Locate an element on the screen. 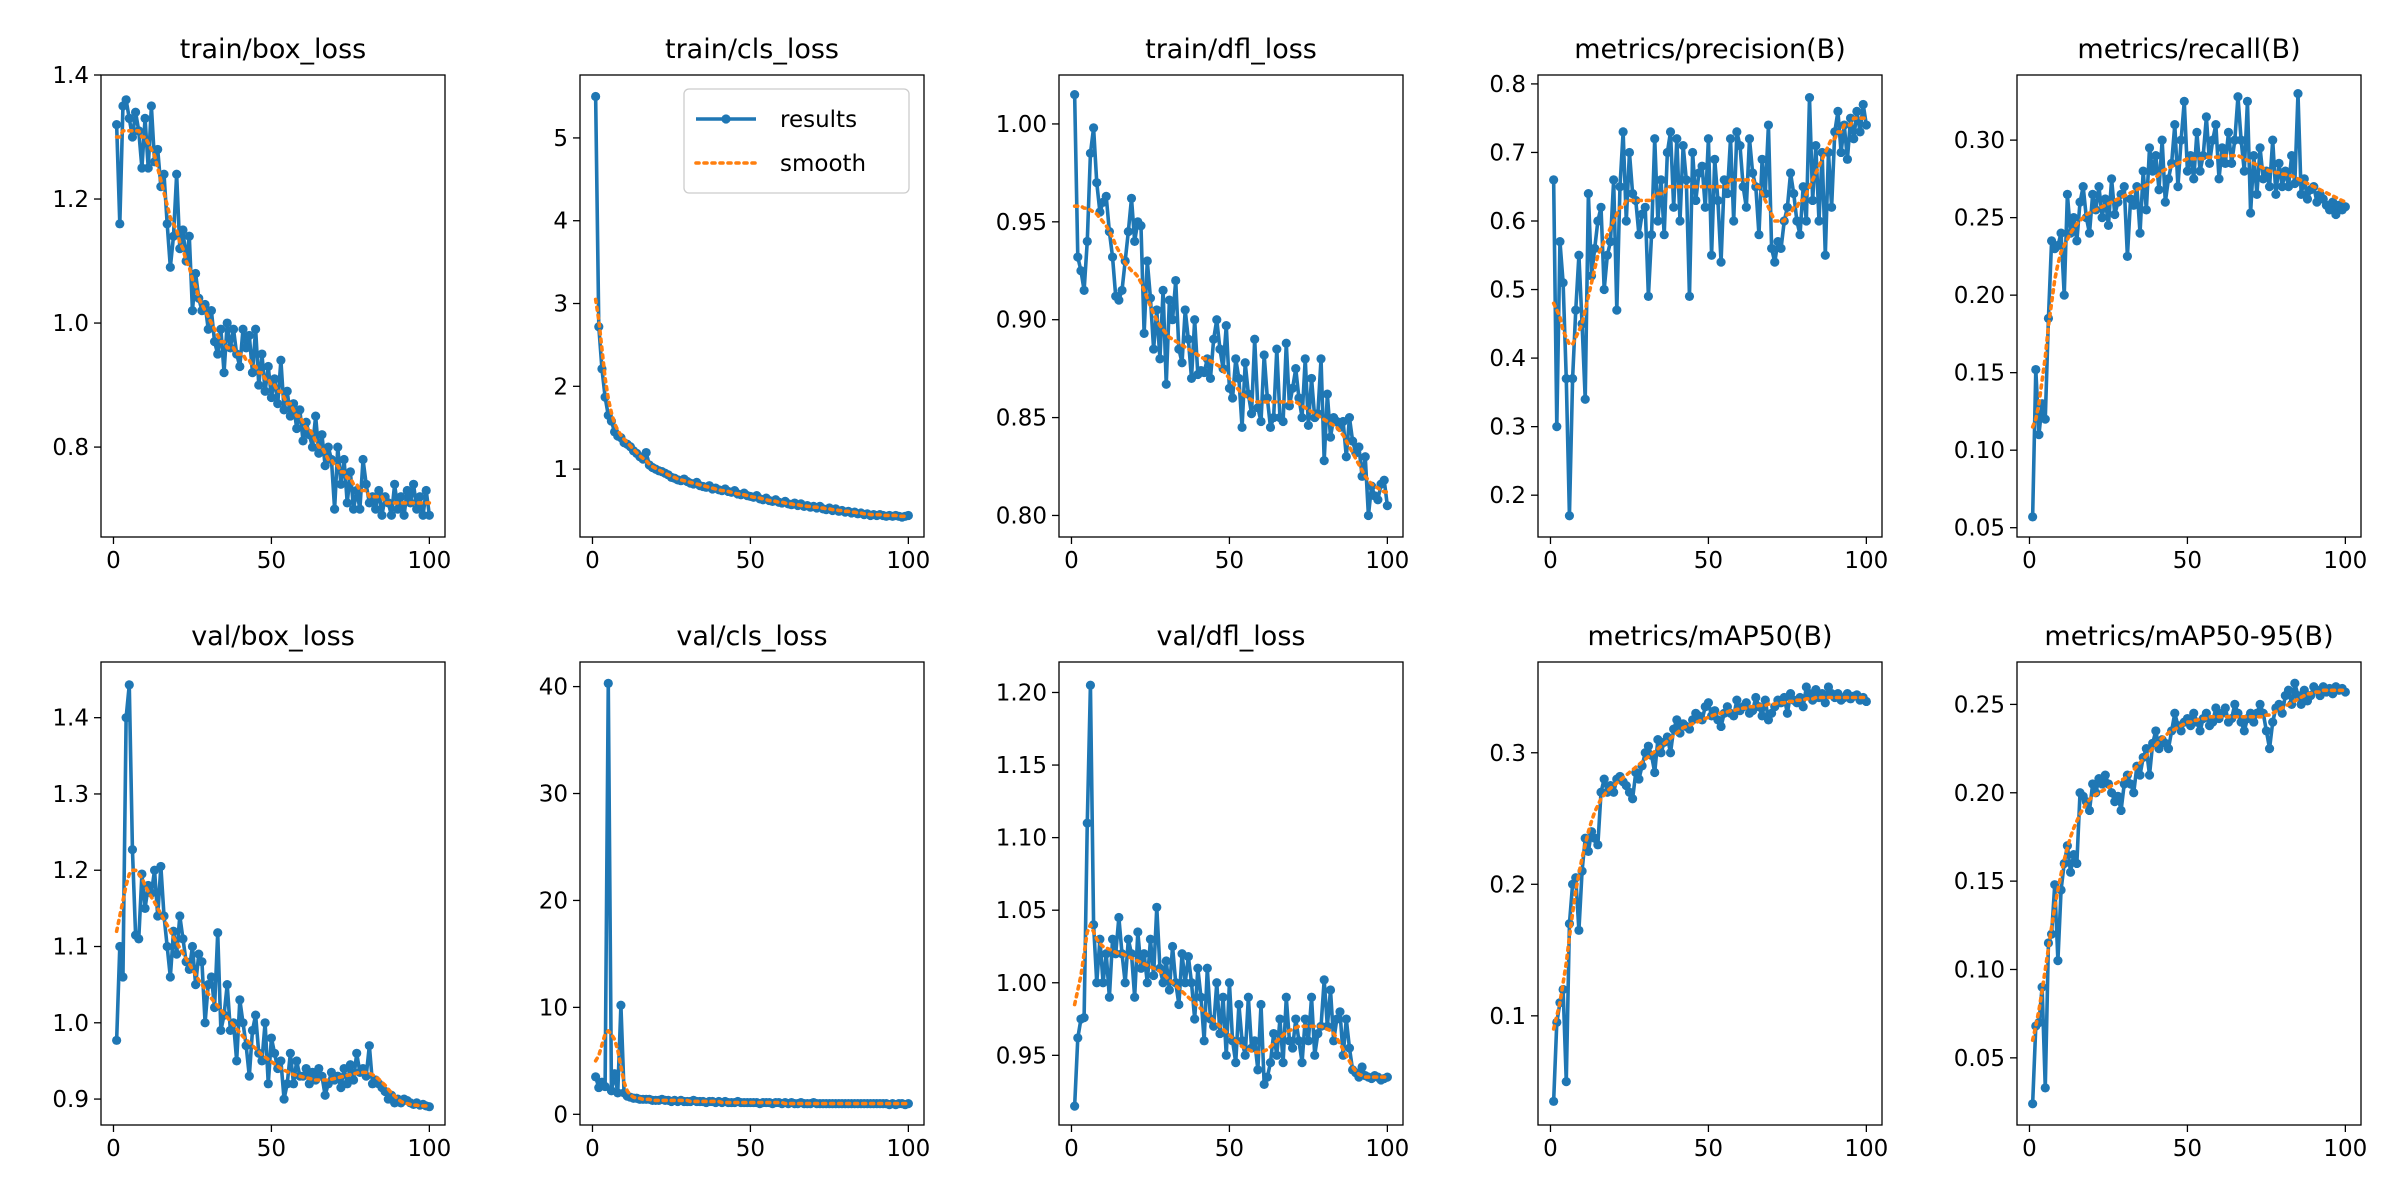  x-tick-label: 100 is located at coordinates (2345, 561).